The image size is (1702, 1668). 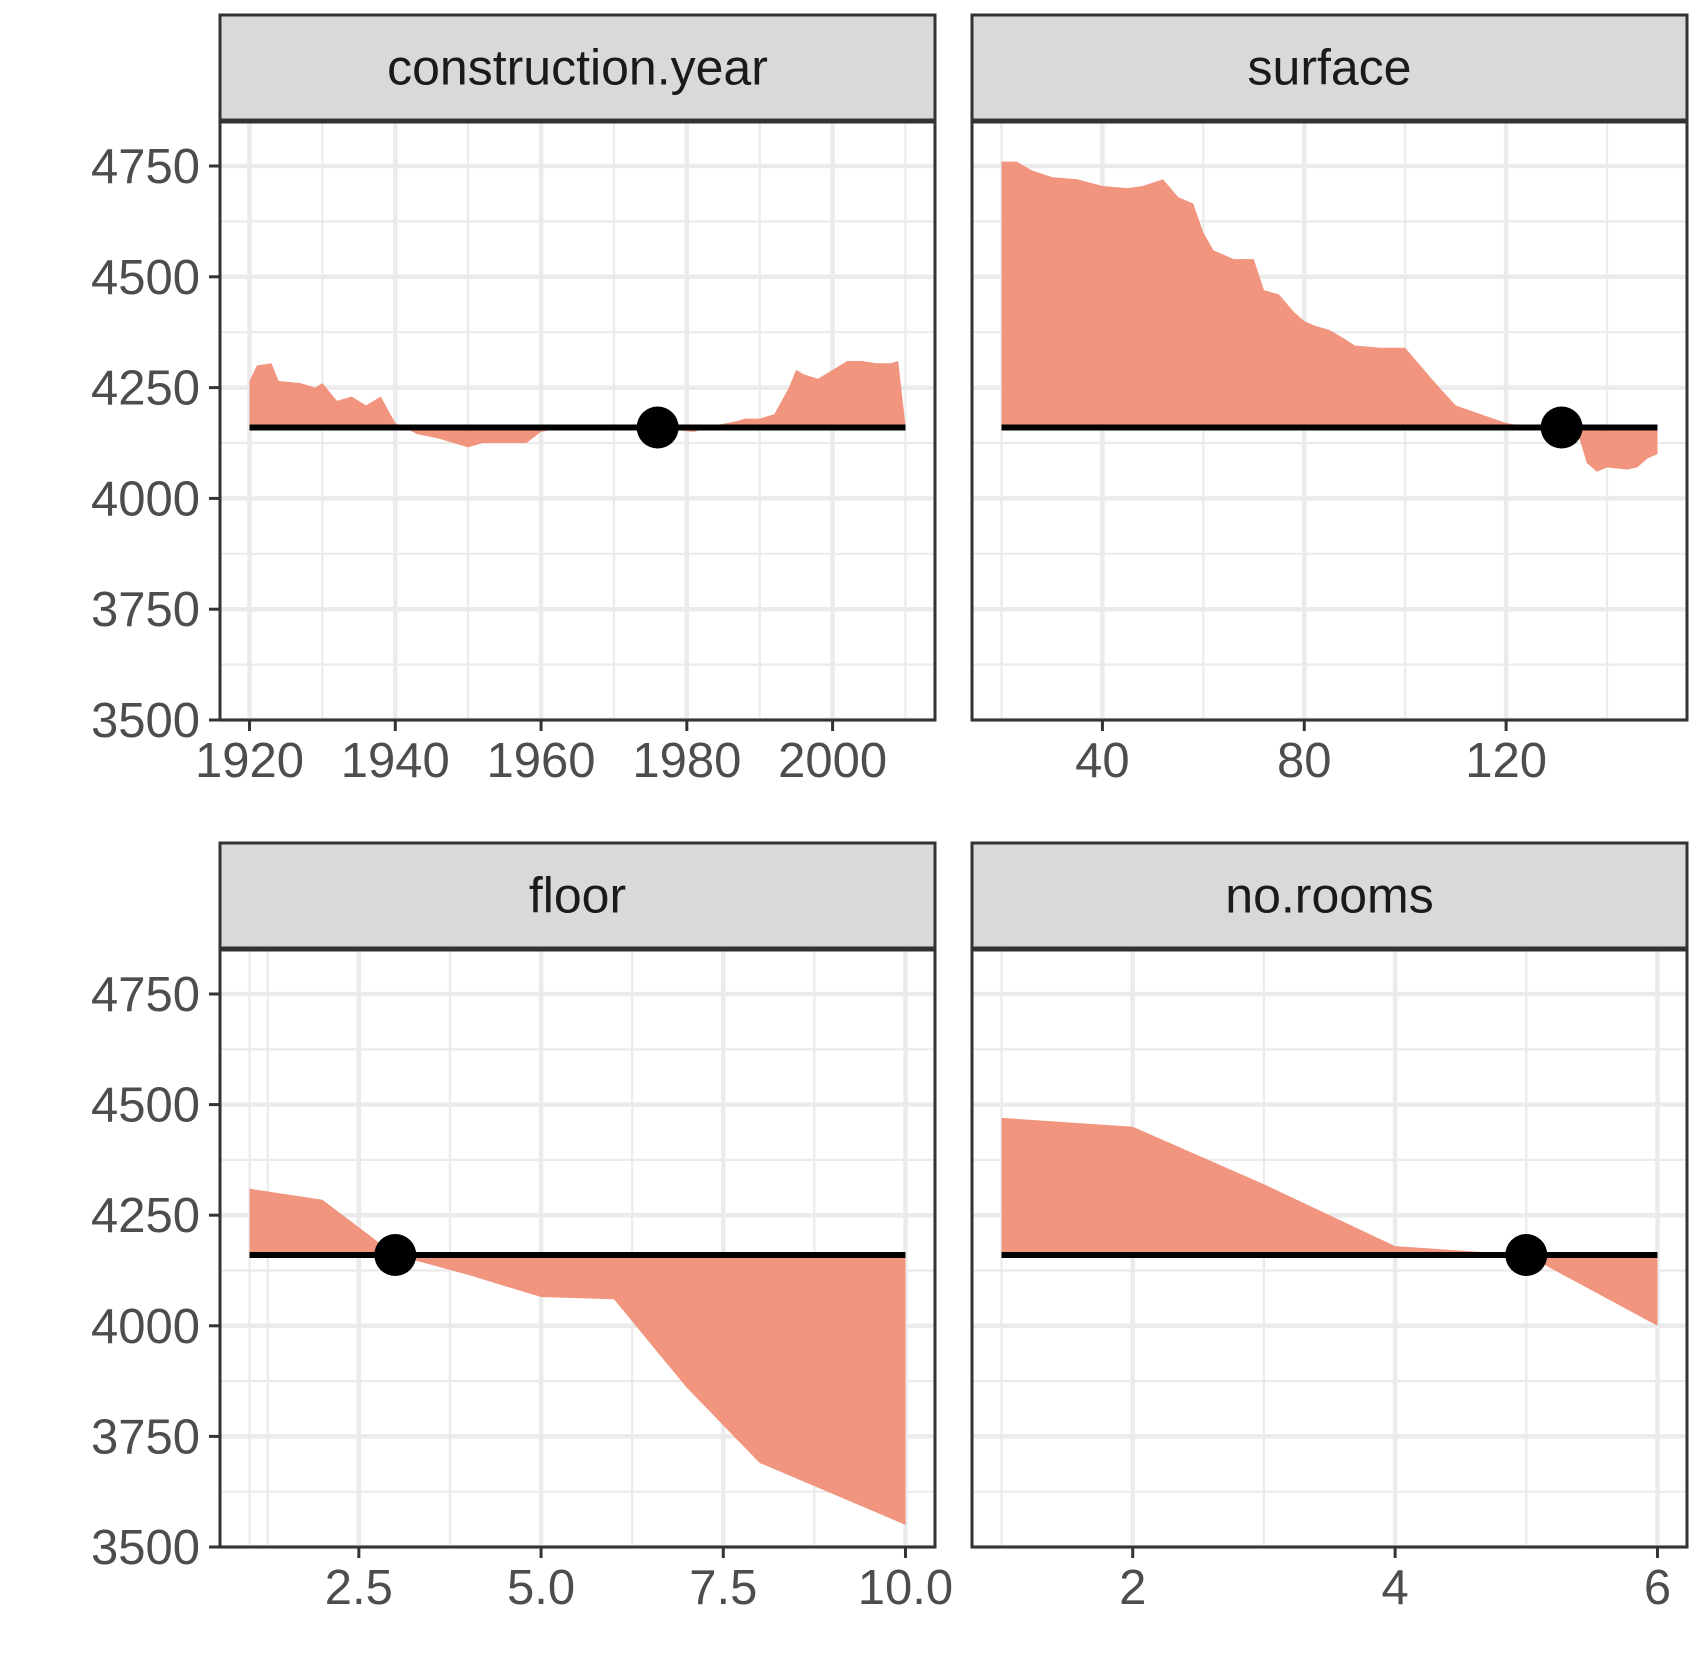 What do you see at coordinates (1657, 1588) in the screenshot?
I see `x-tick-label: 6` at bounding box center [1657, 1588].